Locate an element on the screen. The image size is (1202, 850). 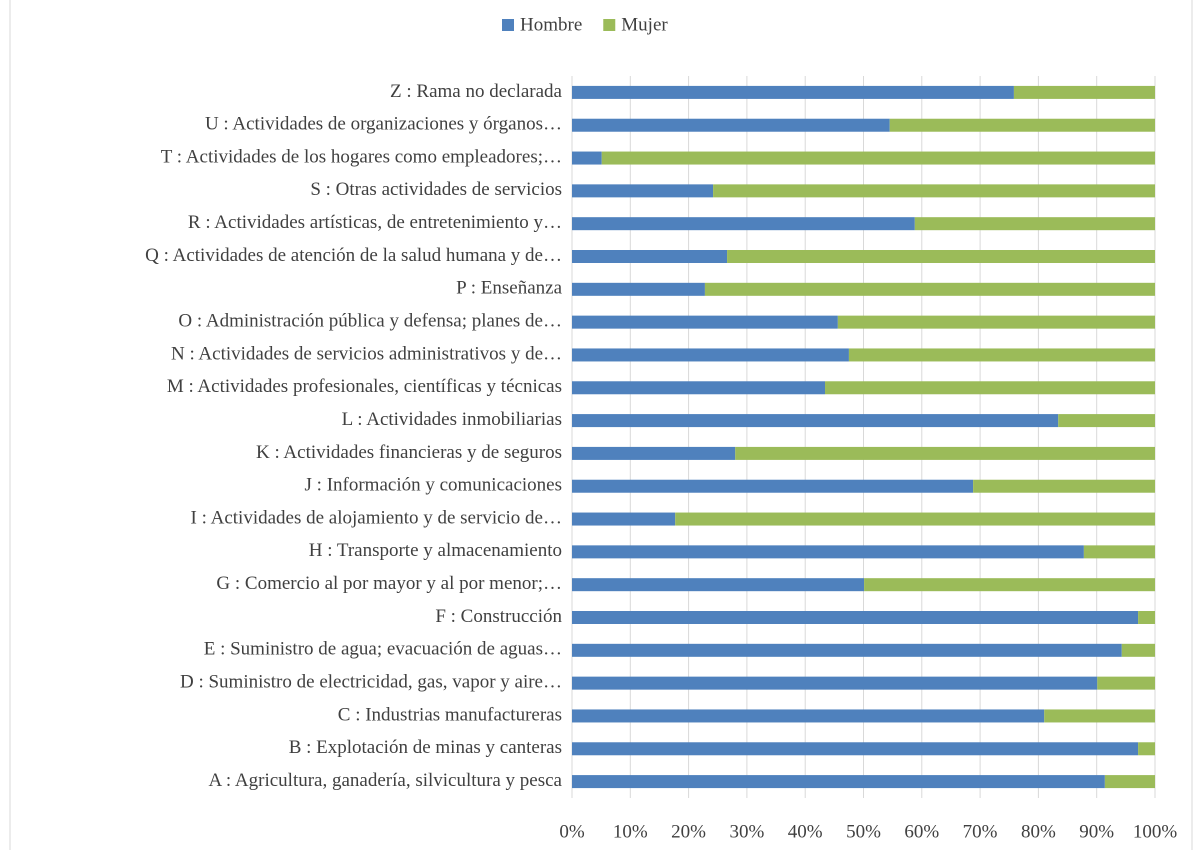
x-tick-label: 0% is located at coordinates (572, 831).